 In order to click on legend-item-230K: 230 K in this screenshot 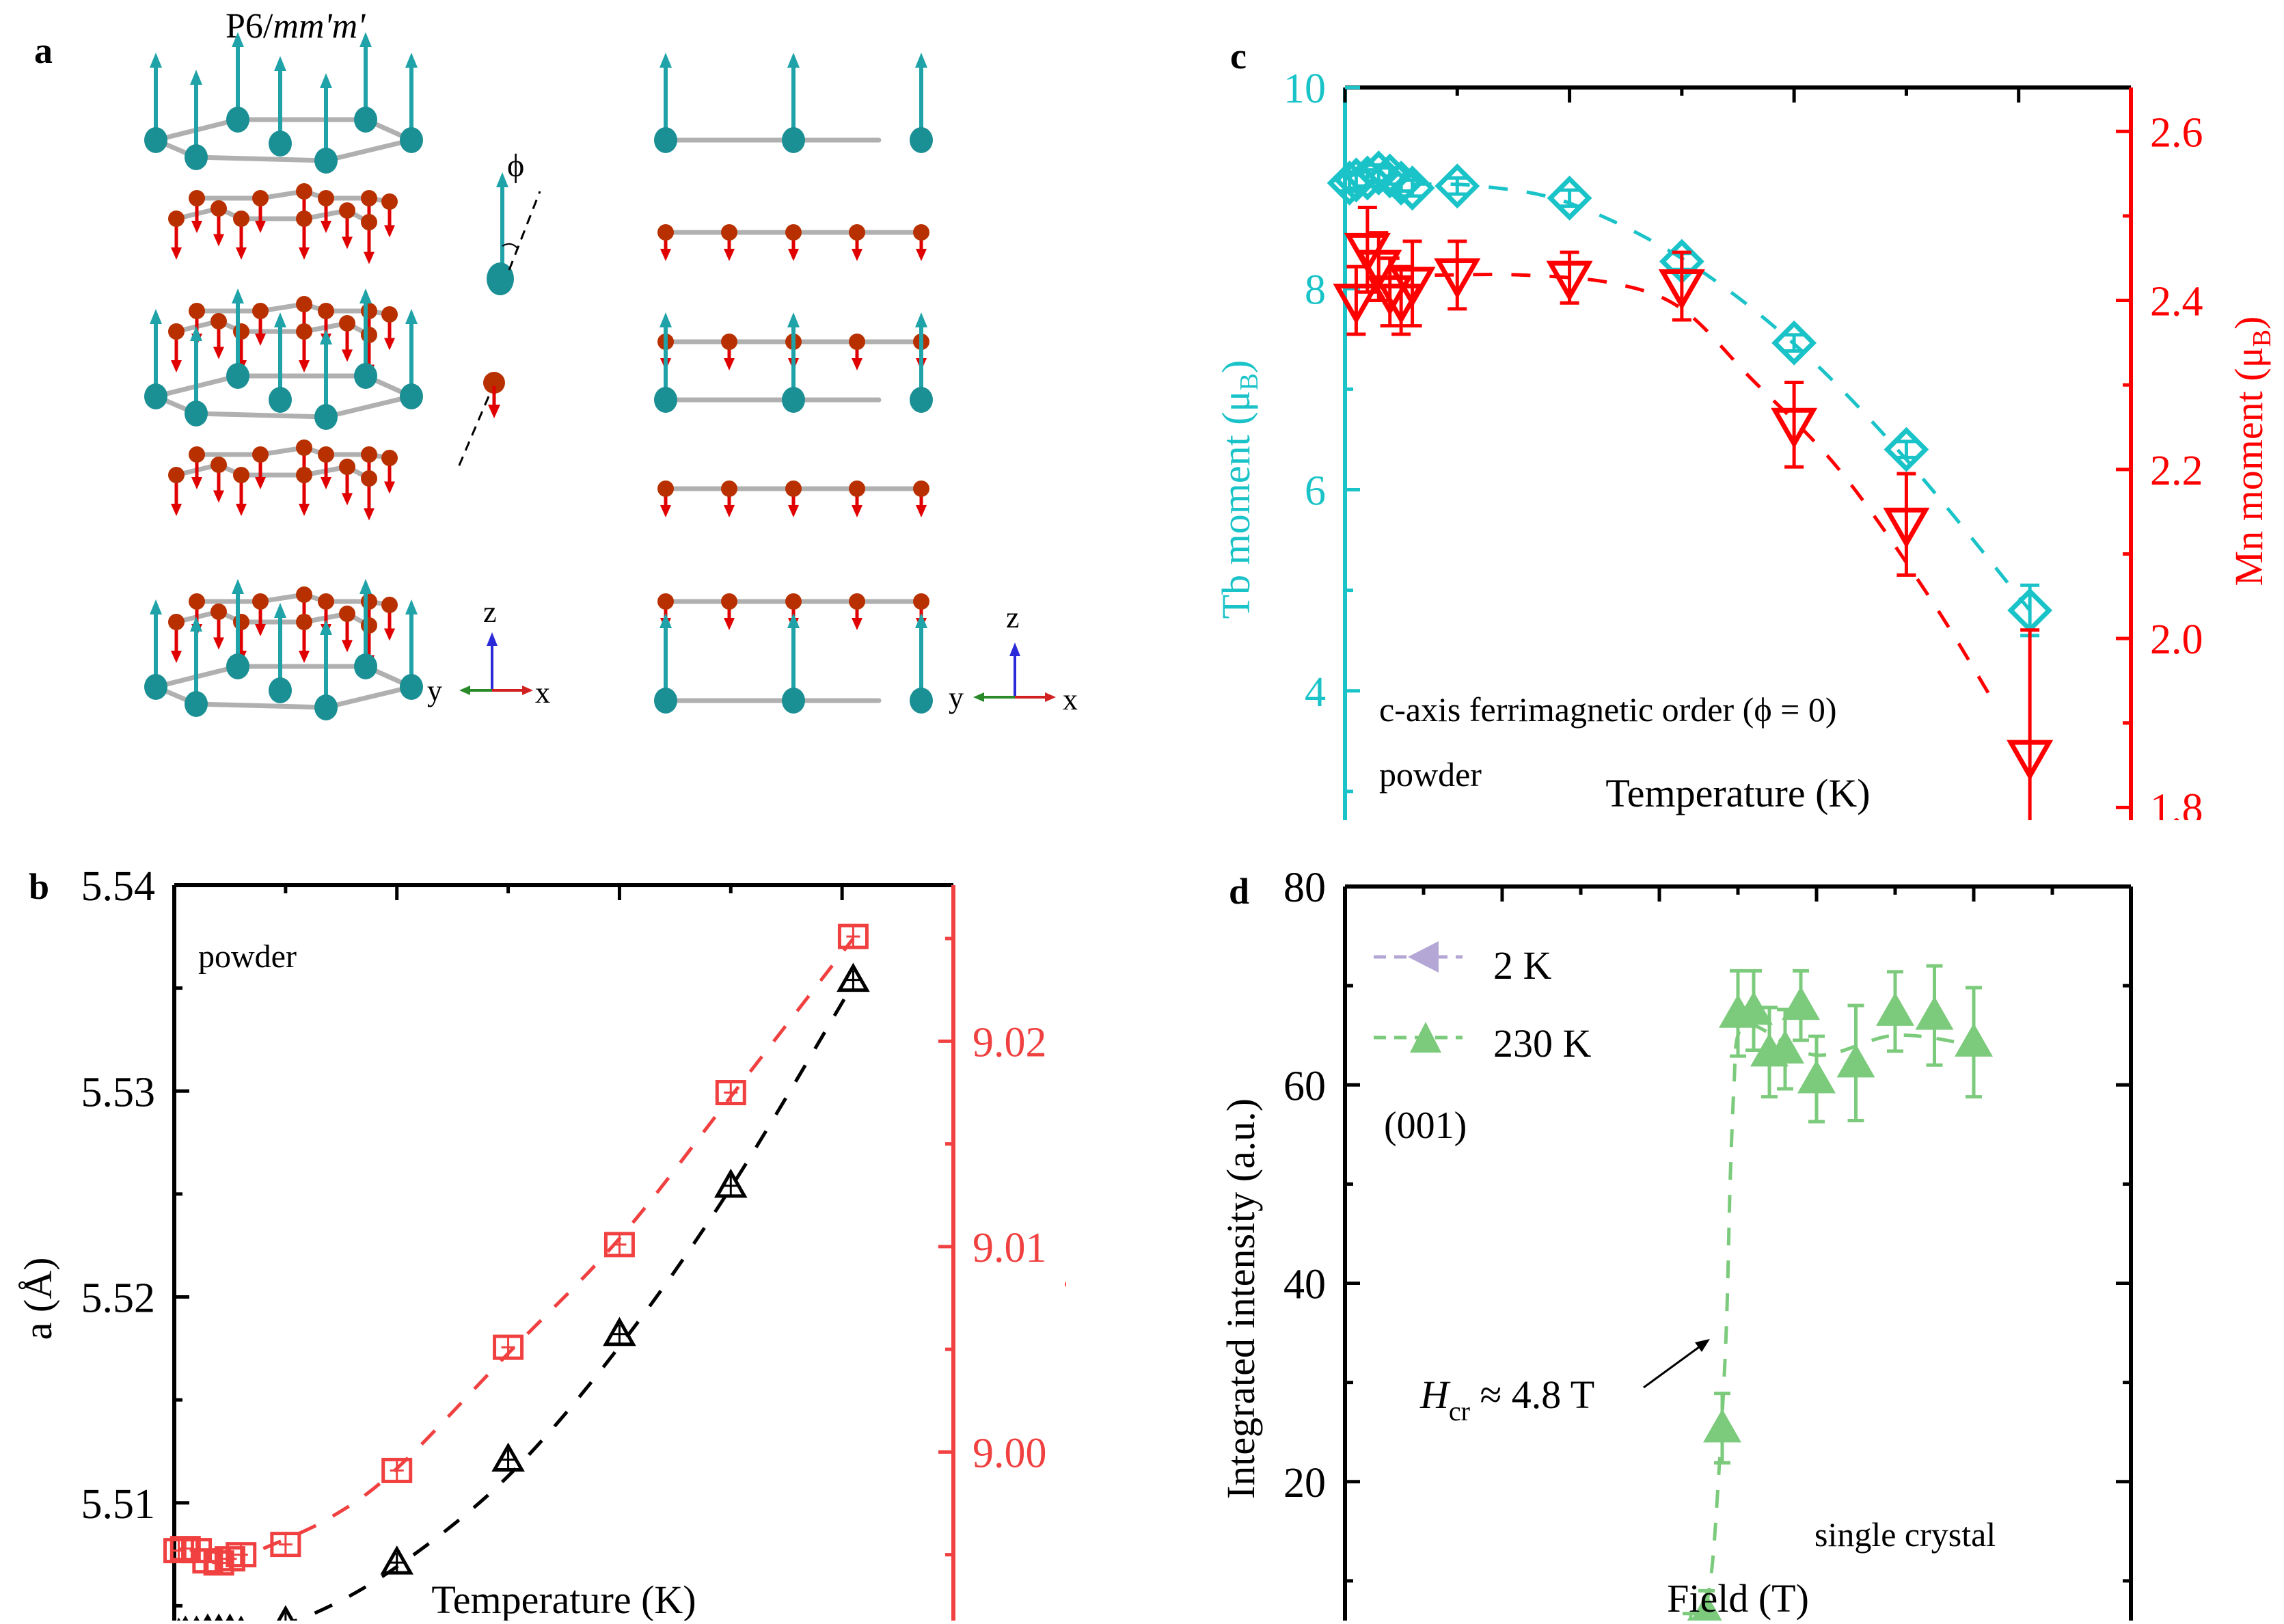, I will do `click(1483, 1044)`.